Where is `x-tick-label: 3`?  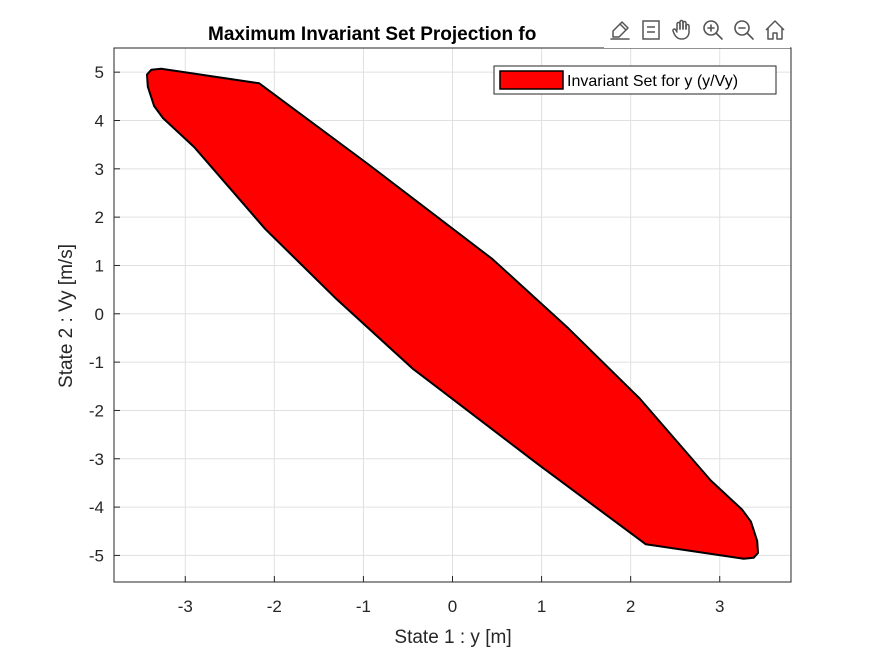 x-tick-label: 3 is located at coordinates (719, 606).